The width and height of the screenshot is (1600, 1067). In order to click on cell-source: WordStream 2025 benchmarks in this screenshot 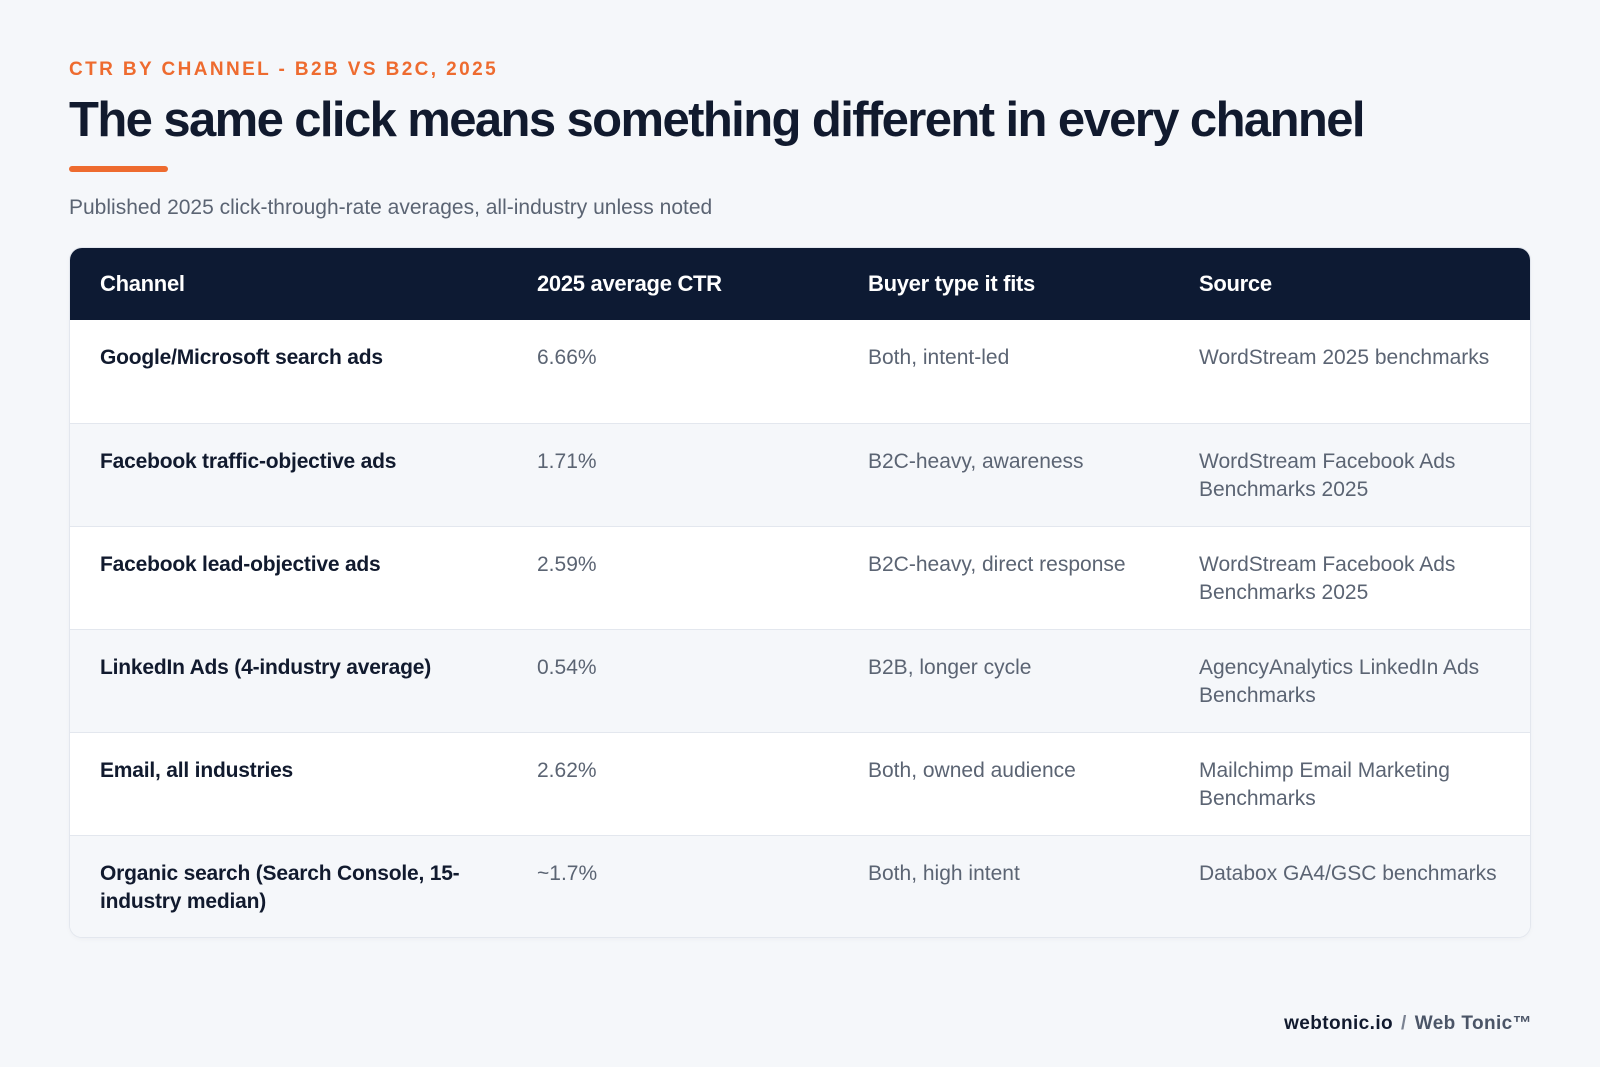, I will do `click(1344, 357)`.